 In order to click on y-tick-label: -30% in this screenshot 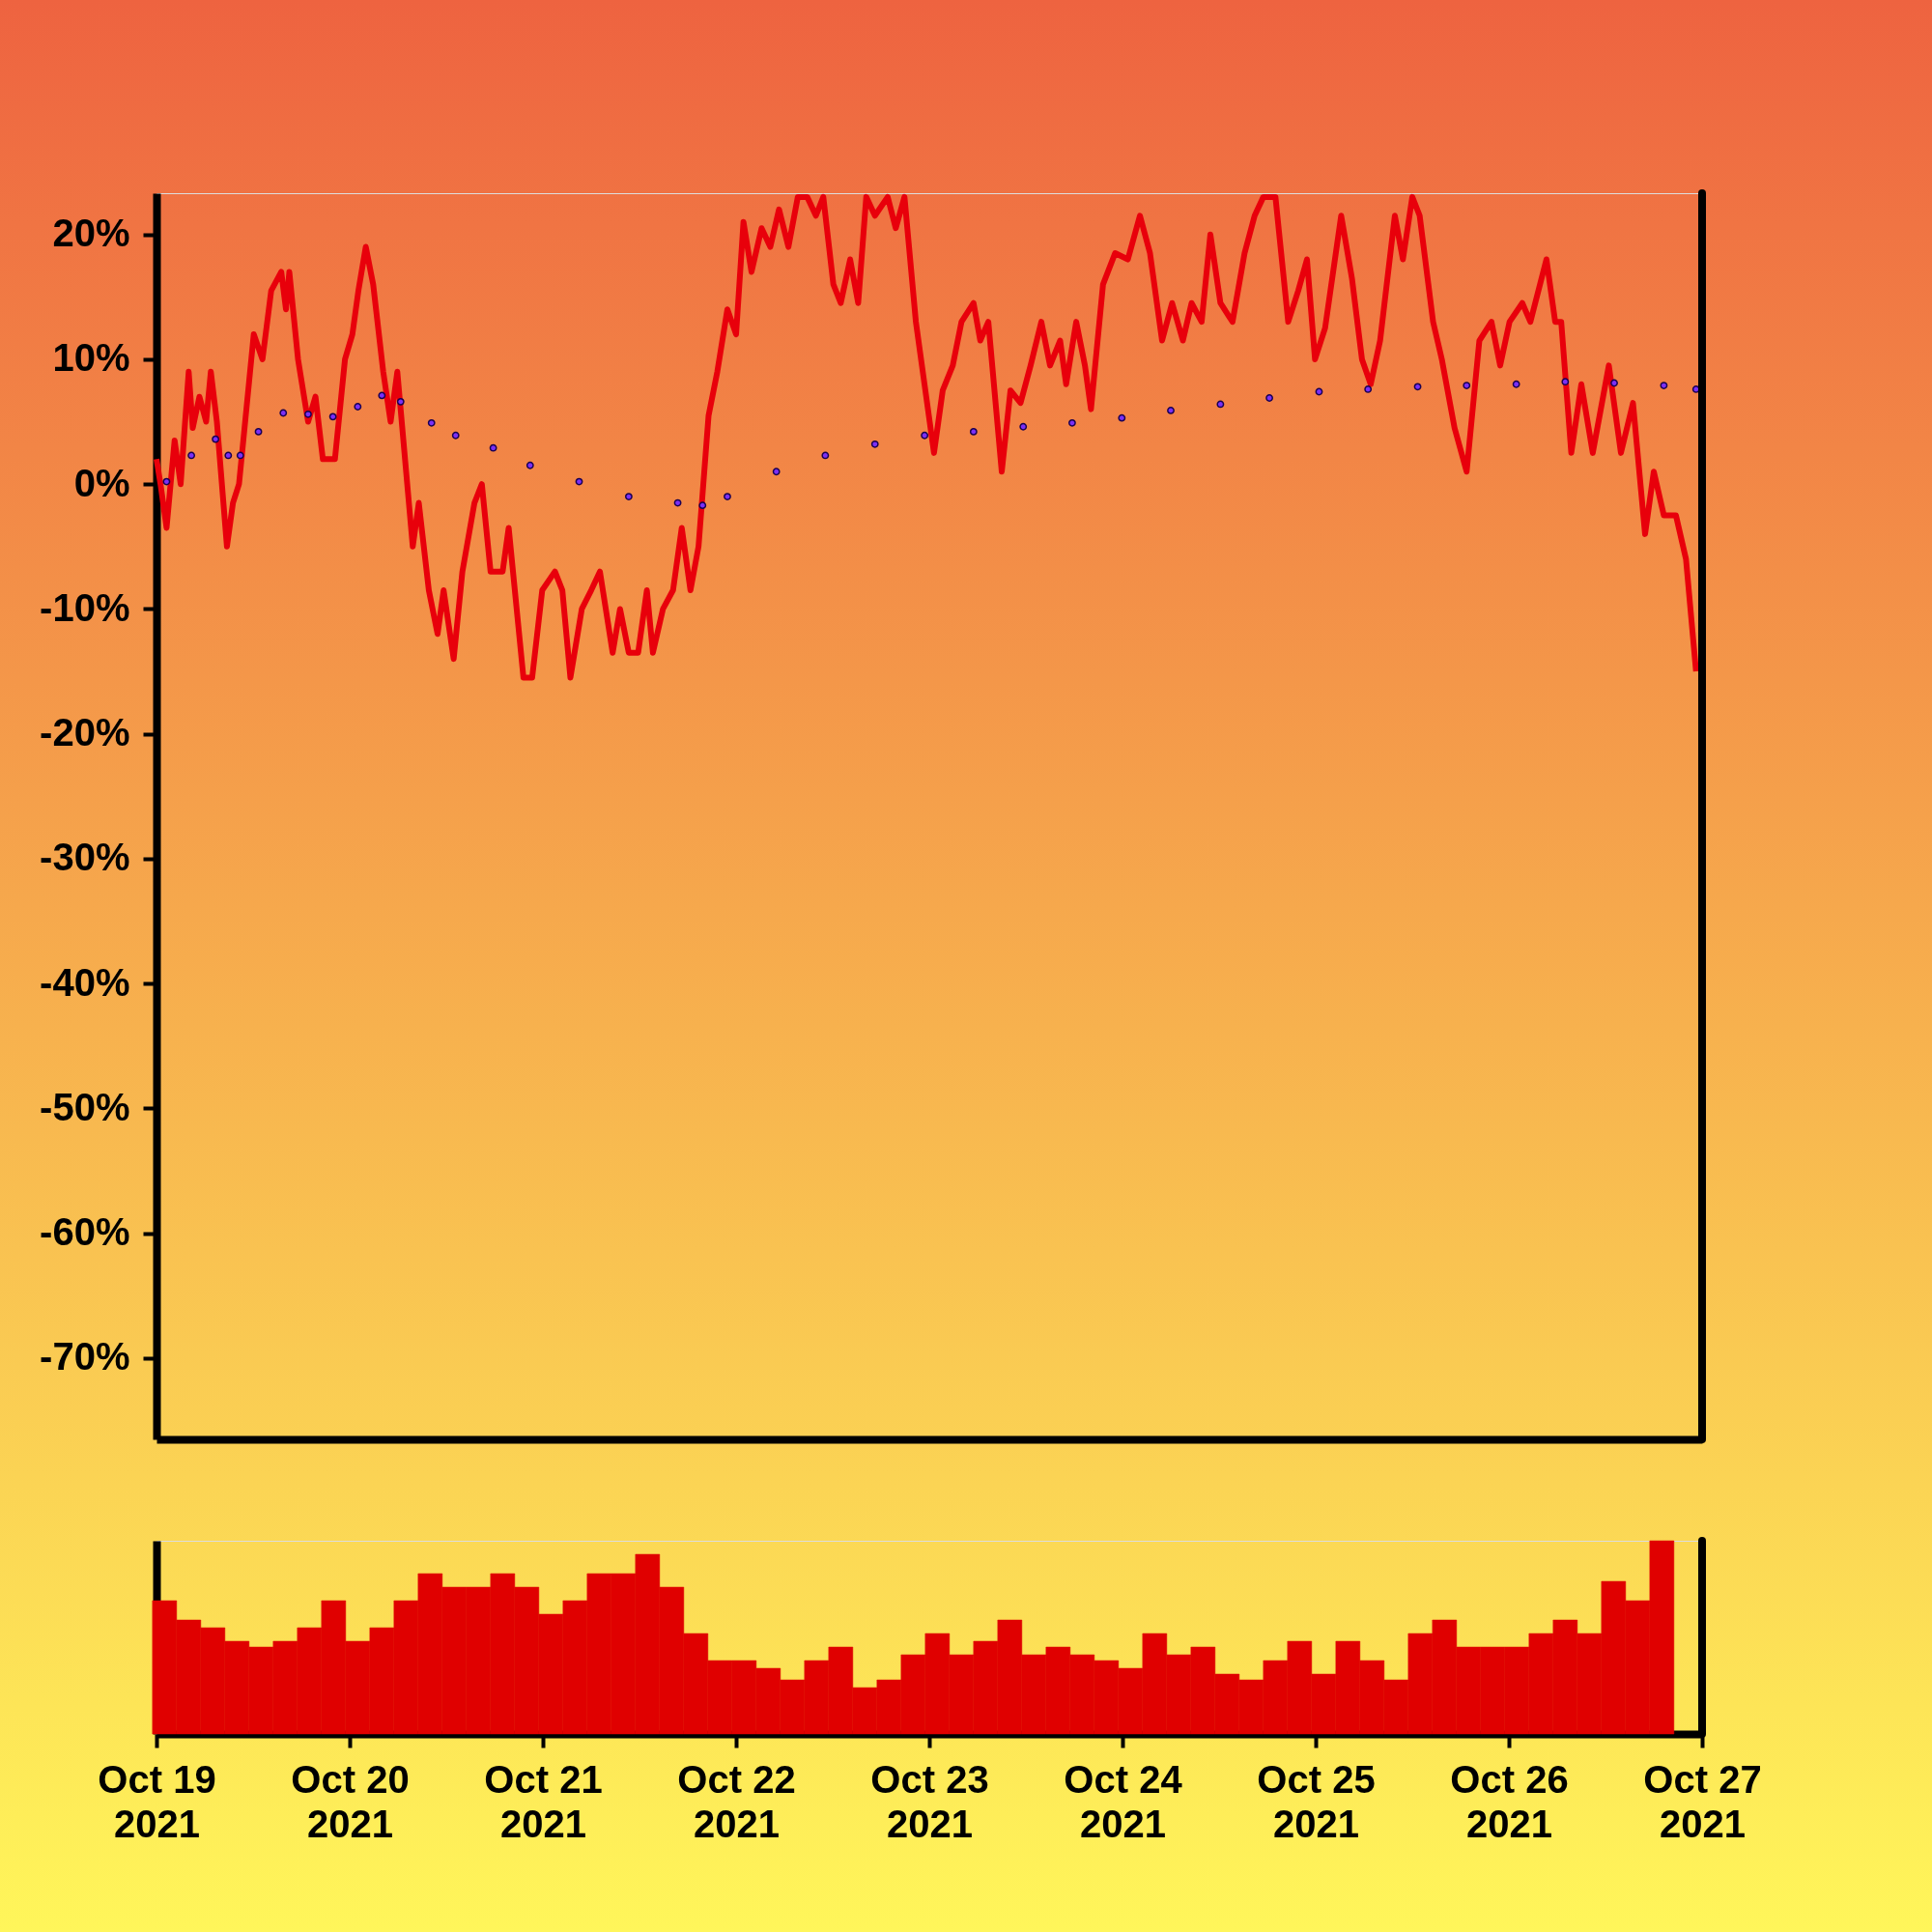, I will do `click(85, 857)`.